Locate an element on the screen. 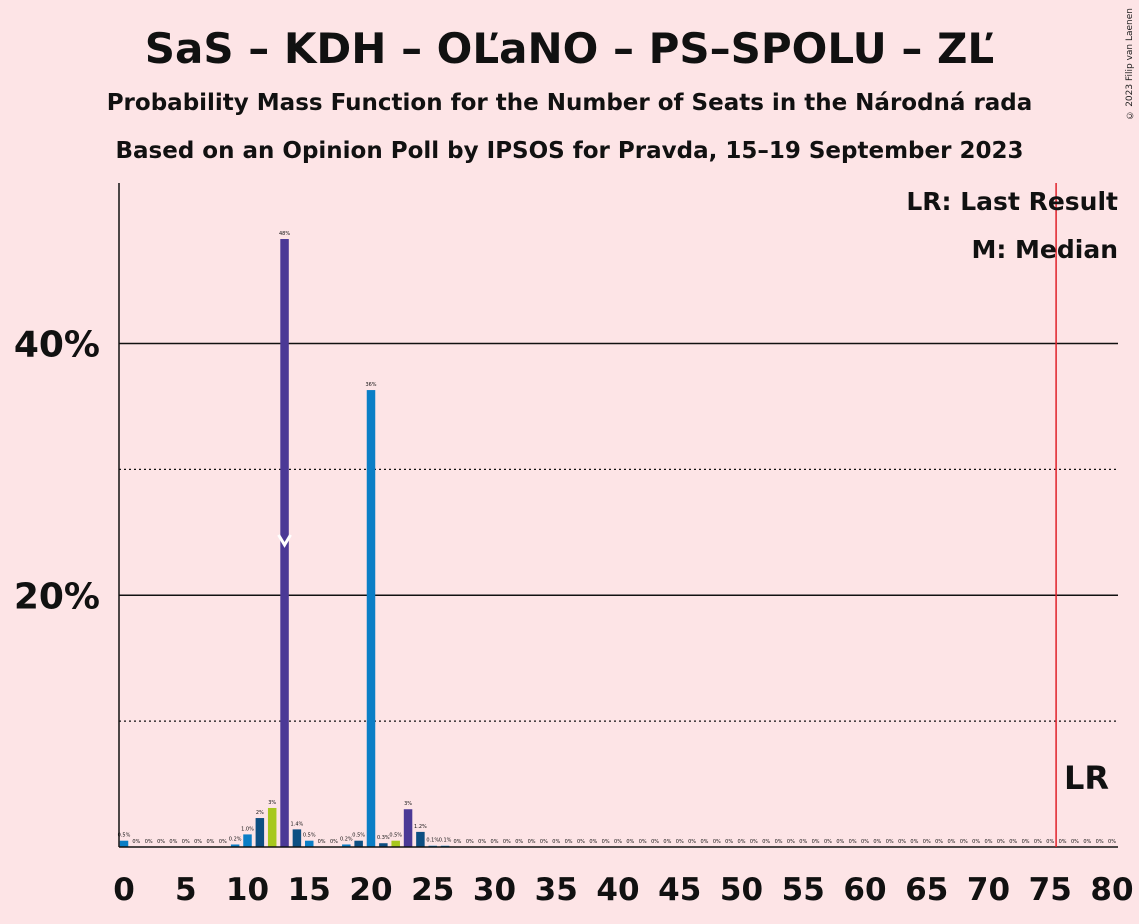 The height and width of the screenshot is (924, 1139). bar-label-12: 3% is located at coordinates (272, 803).